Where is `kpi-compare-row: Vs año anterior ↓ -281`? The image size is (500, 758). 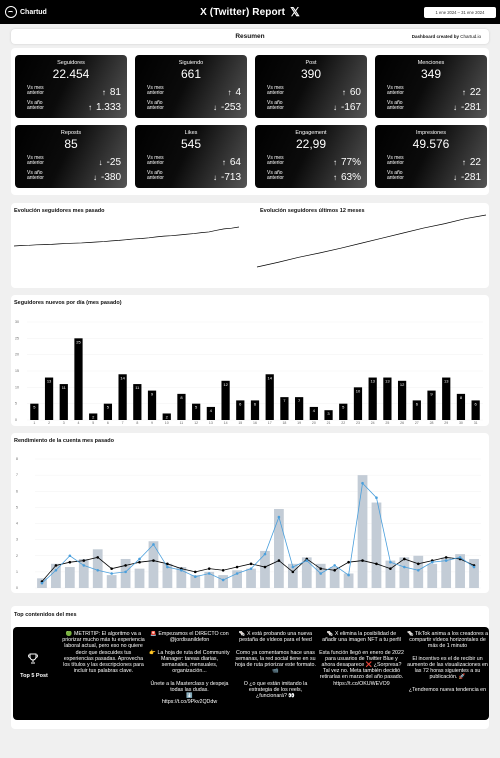 kpi-compare-row: Vs año anterior ↓ -281 is located at coordinates (437, 107).